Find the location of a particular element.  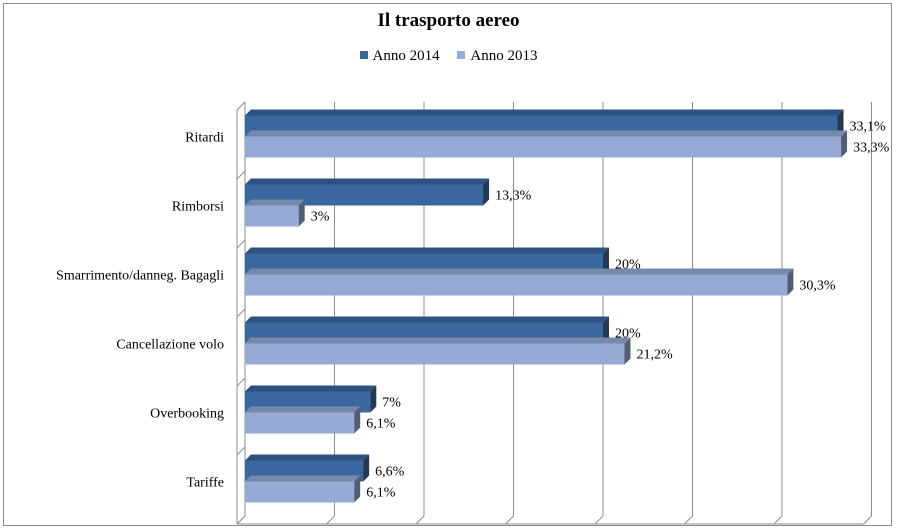

legend-swatch-2014 is located at coordinates (363, 55).